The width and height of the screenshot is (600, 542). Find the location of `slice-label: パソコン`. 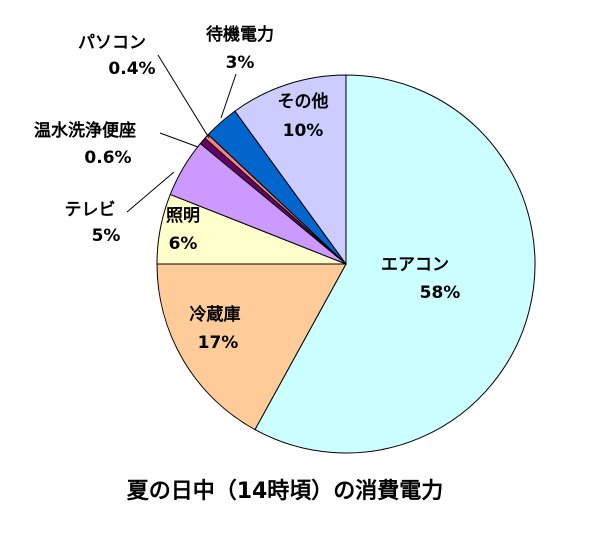

slice-label: パソコン is located at coordinates (112, 43).